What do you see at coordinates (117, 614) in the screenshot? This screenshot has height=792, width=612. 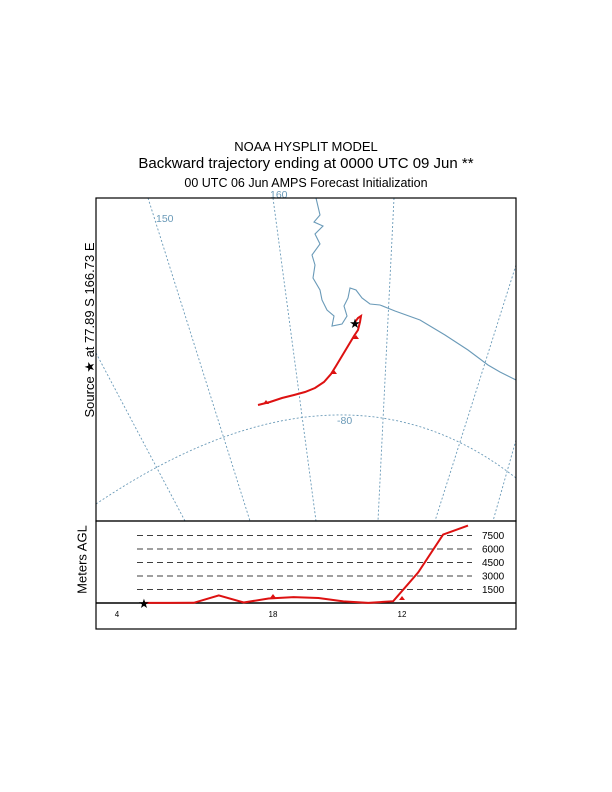 I see `x-tick-label: 4` at bounding box center [117, 614].